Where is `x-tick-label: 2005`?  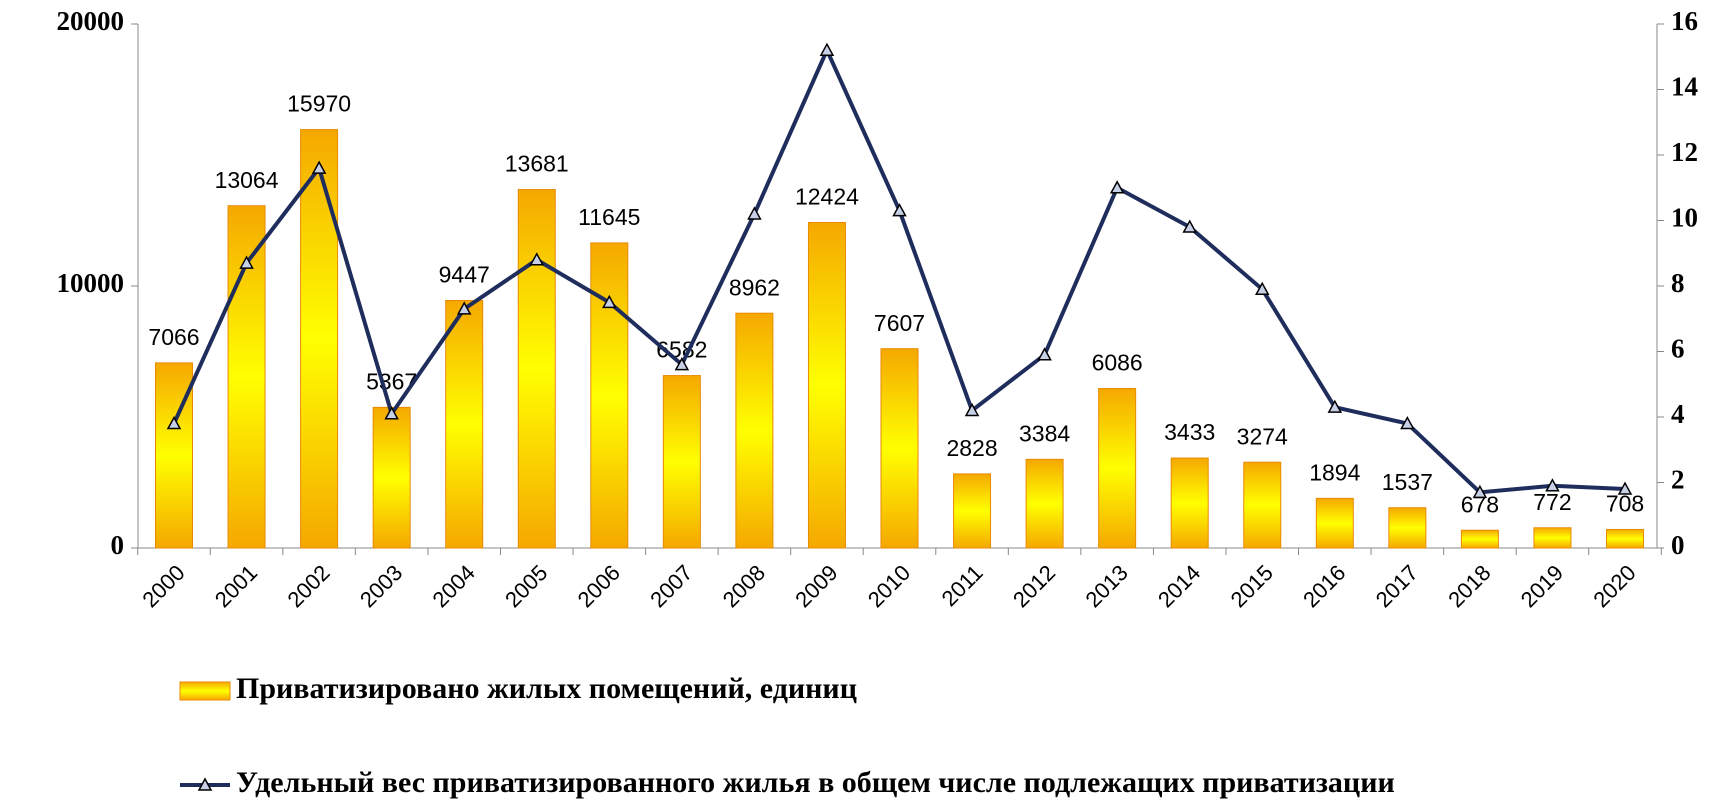 x-tick-label: 2005 is located at coordinates (526, 586).